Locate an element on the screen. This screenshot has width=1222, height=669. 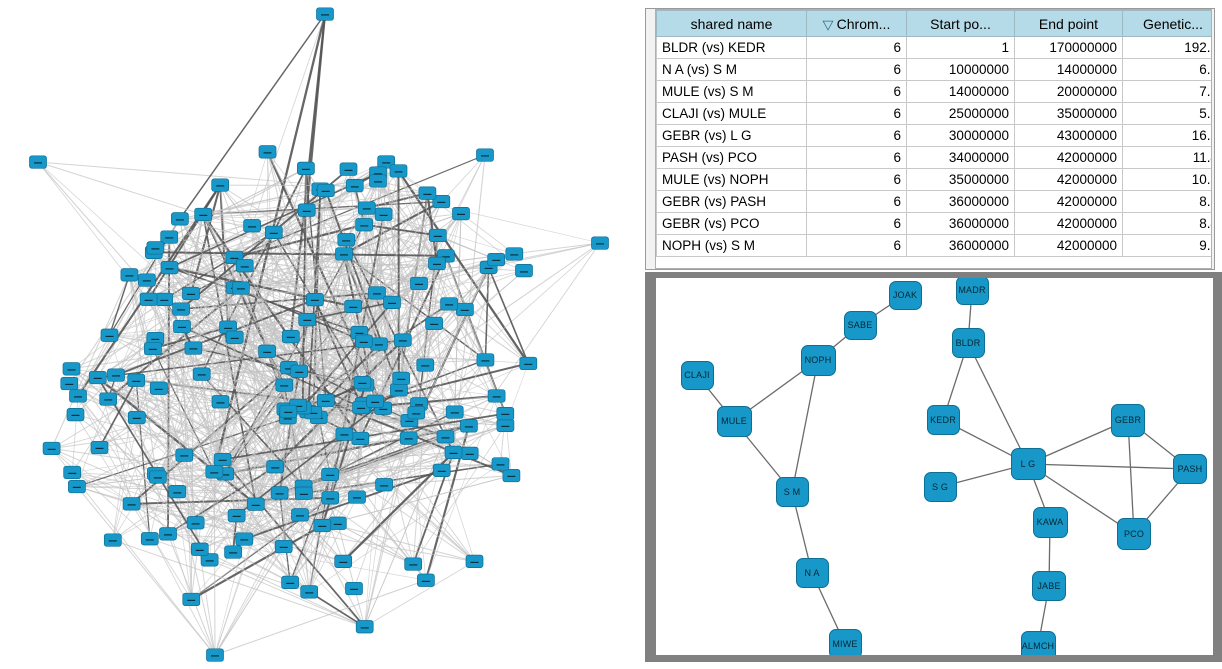
subnetwork-node-jabe: JABE is located at coordinates (1049, 586).